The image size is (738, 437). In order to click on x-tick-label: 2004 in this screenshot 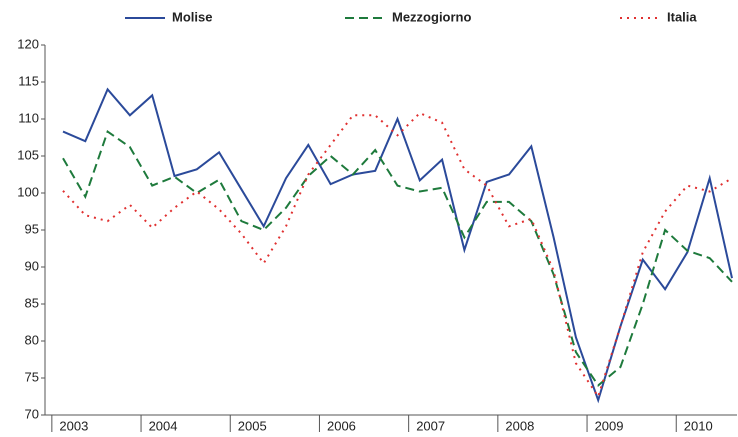, I will do `click(163, 425)`.